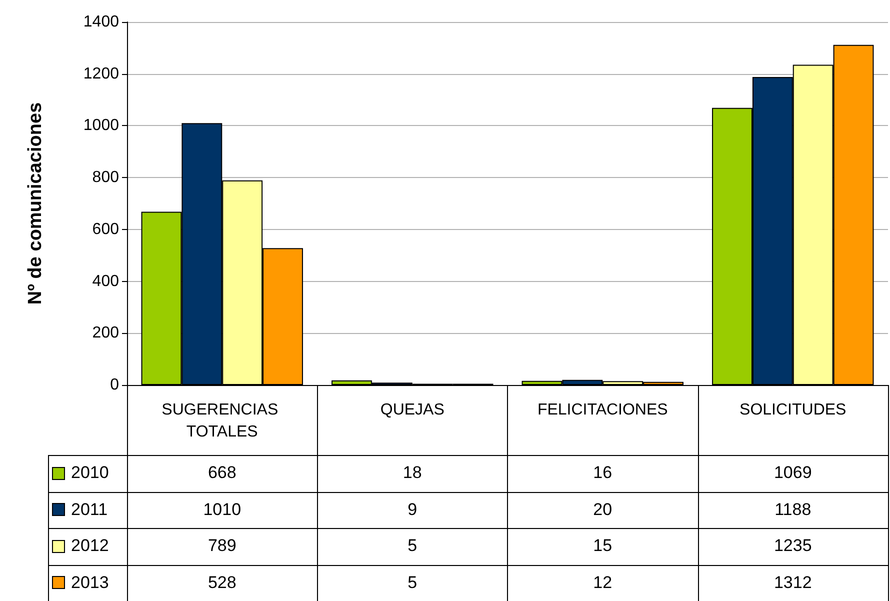  Describe the element at coordinates (792, 546) in the screenshot. I see `data-label: 1235` at that location.